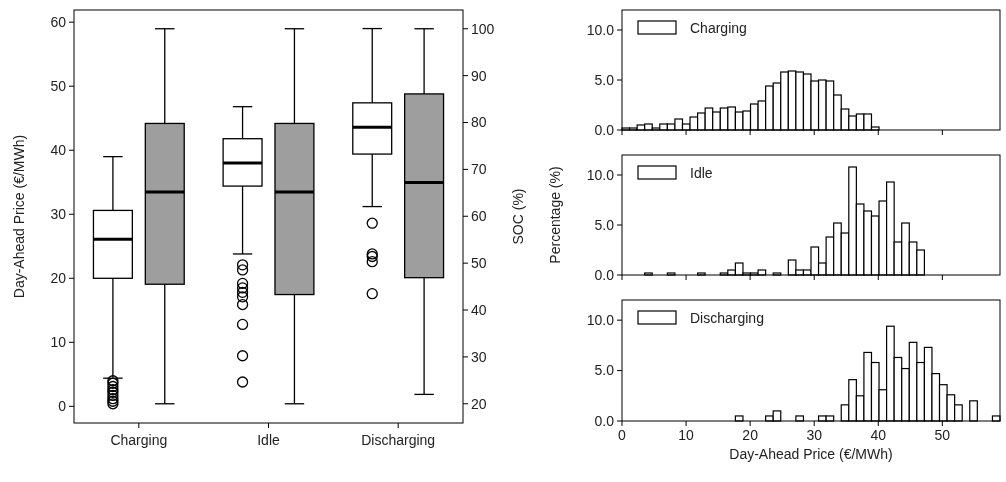  Describe the element at coordinates (479, 216) in the screenshot. I see `y2-tick-label: 60` at that location.